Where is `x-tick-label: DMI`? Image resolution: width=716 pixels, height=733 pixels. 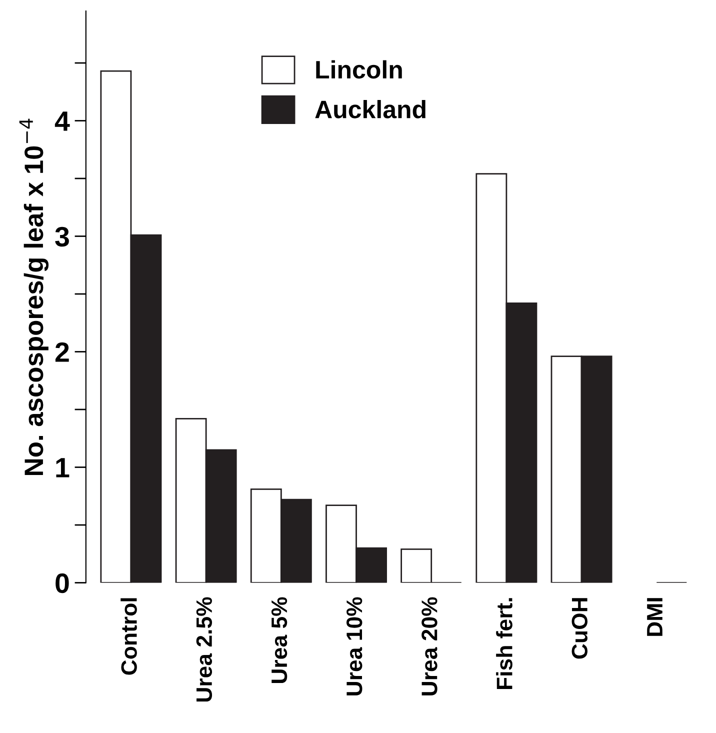 x-tick-label: DMI is located at coordinates (654, 617).